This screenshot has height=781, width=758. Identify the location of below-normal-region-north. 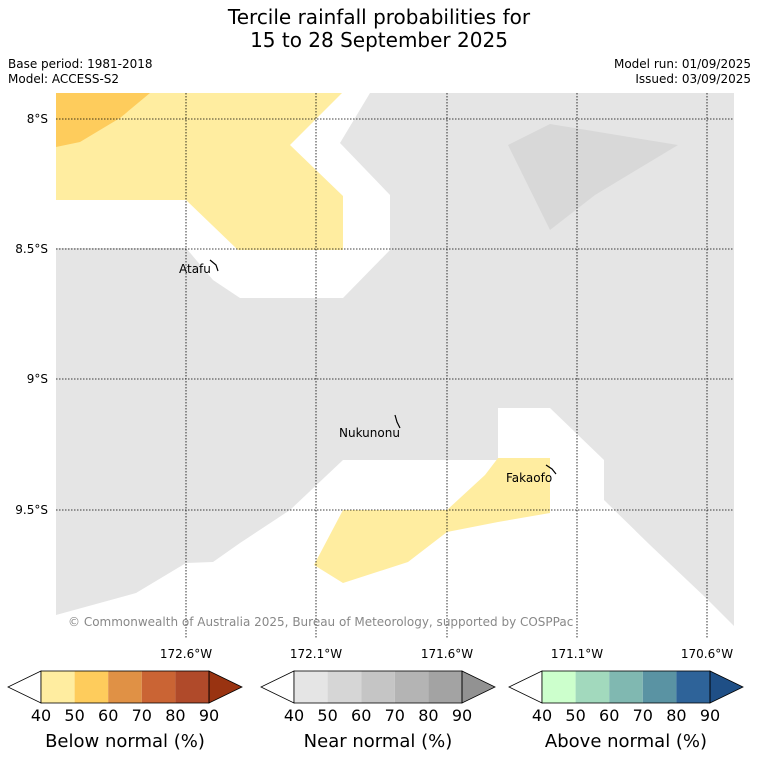
(199, 171).